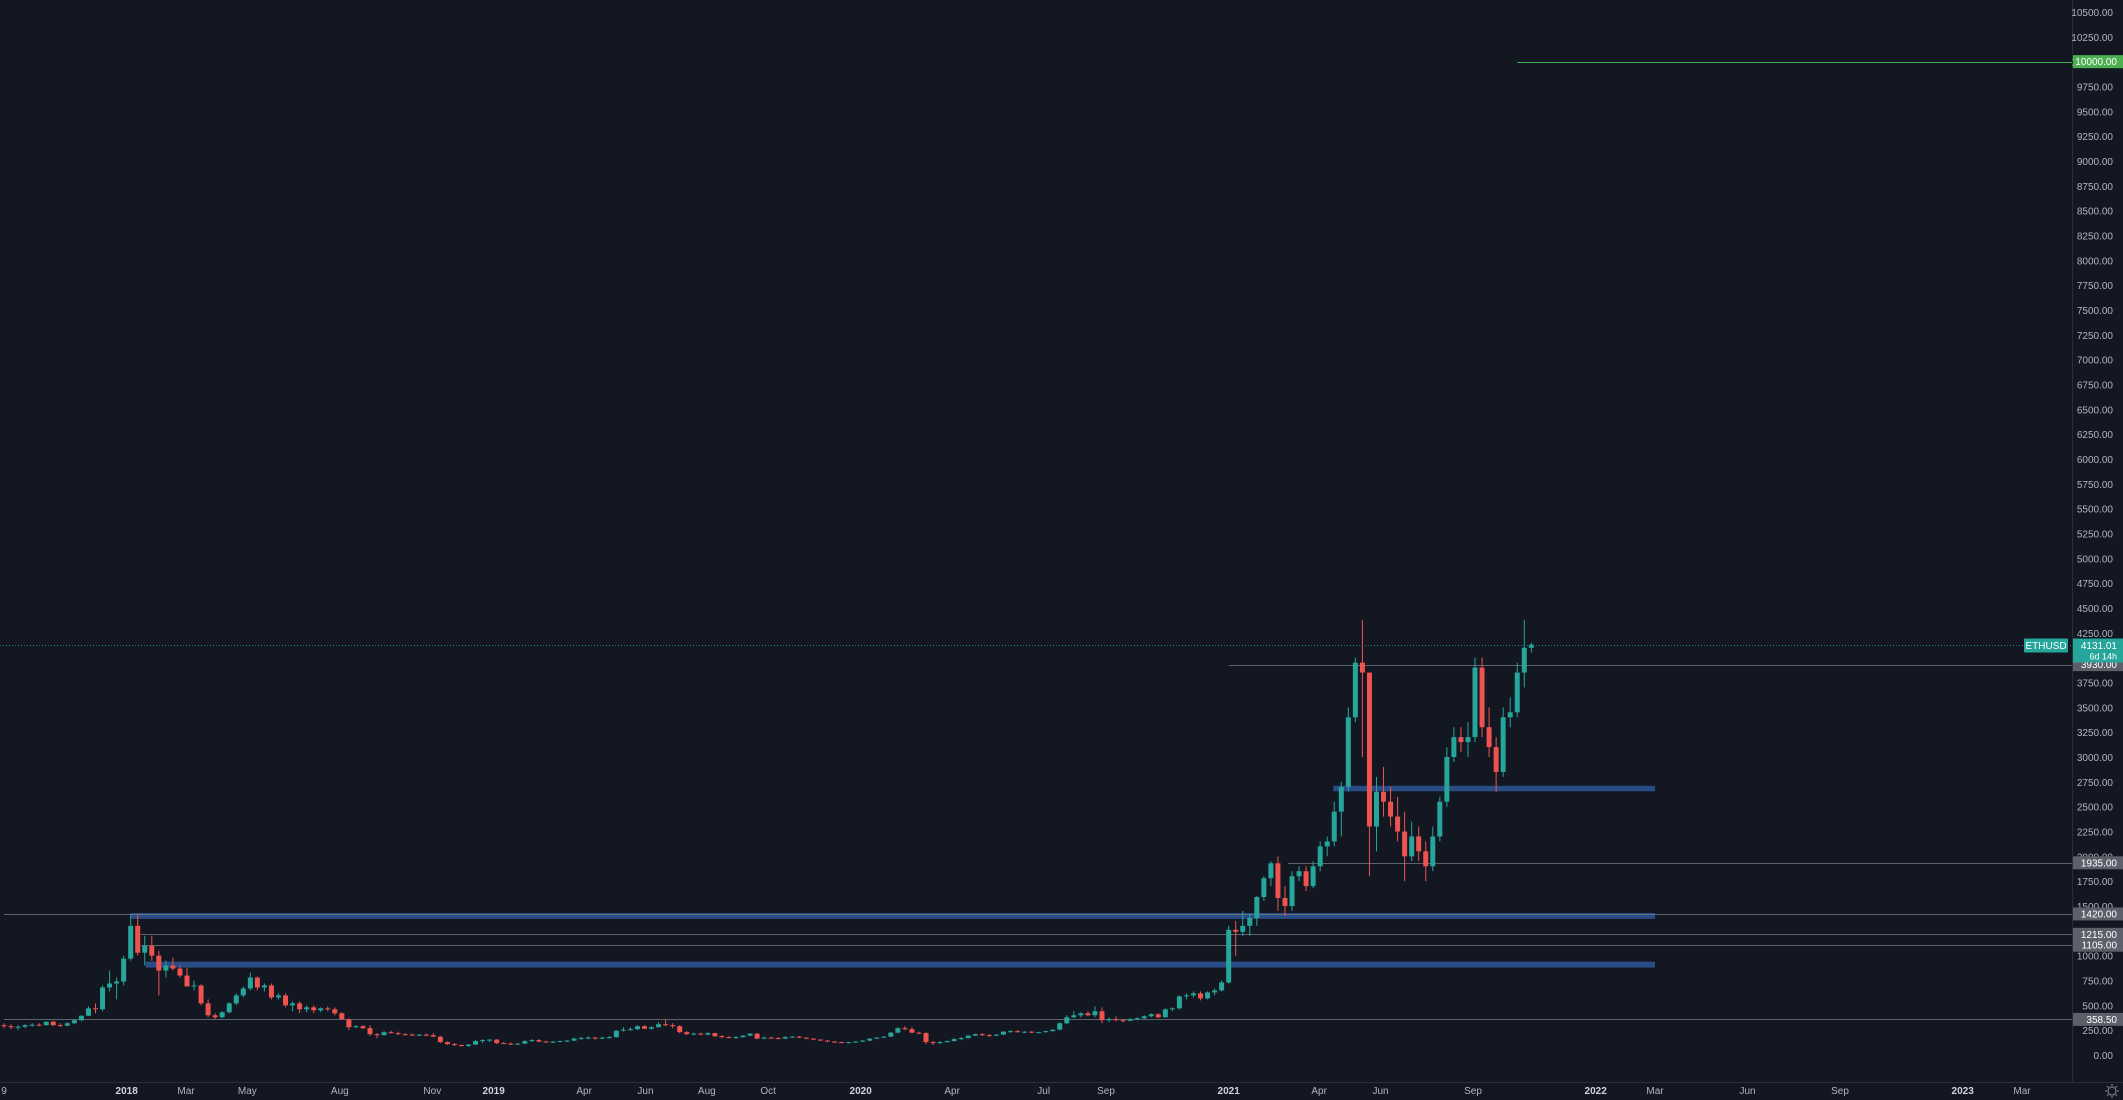  Describe the element at coordinates (2095, 112) in the screenshot. I see `price-tick-label: 9500.00` at that location.